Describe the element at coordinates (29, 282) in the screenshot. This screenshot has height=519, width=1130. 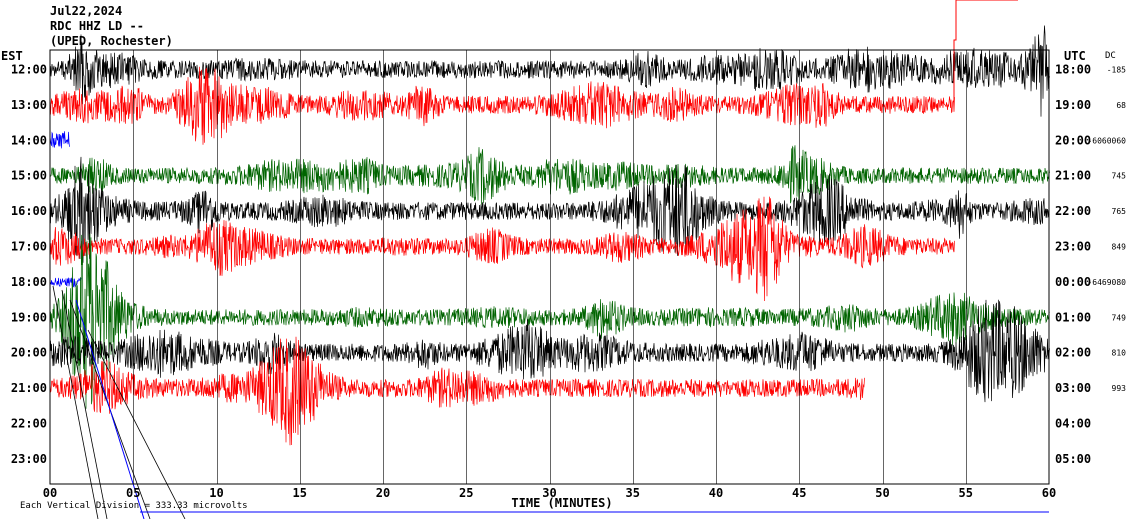
I see `est-label-6: 18:00` at that location.